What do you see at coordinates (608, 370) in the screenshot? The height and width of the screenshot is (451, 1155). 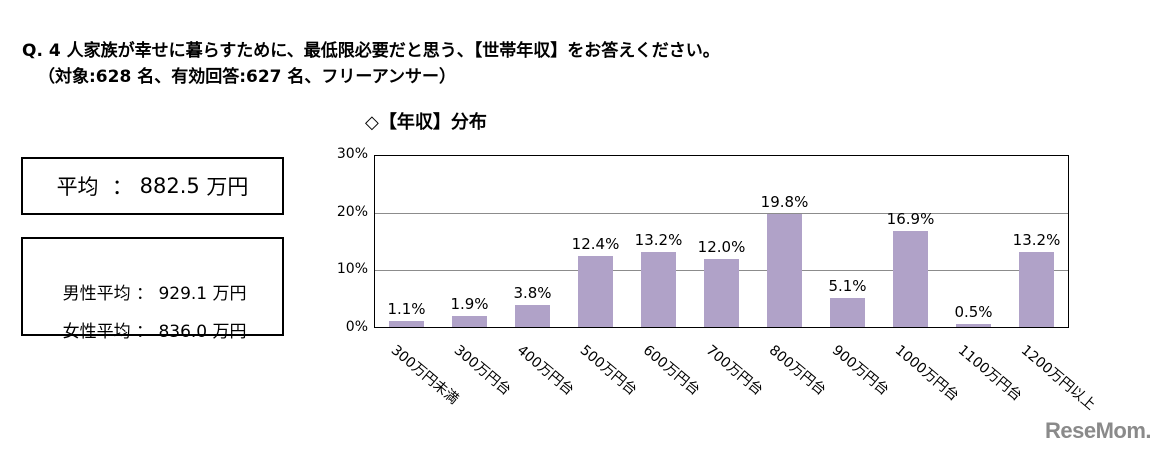 I see `x-tick-label: 500万円台` at bounding box center [608, 370].